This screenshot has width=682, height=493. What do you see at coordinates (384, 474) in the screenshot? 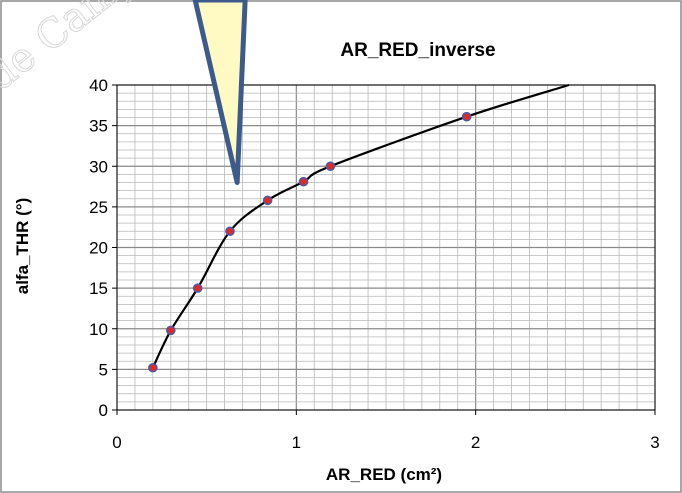
I see `x-axis-title: AR_RED (cm²)` at bounding box center [384, 474].